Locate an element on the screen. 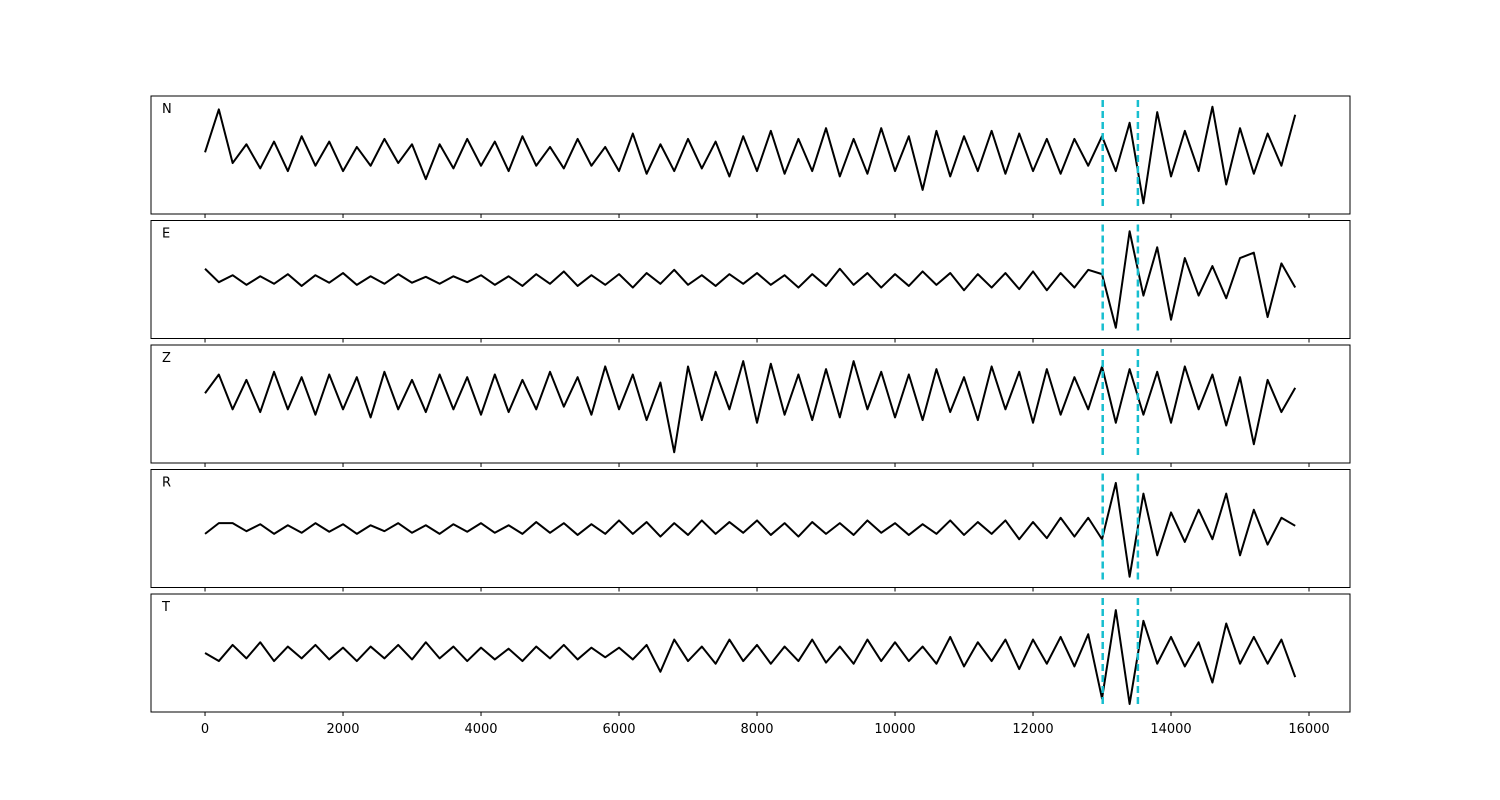 The width and height of the screenshot is (1500, 800). x-tick-label: 8000 is located at coordinates (756, 729).